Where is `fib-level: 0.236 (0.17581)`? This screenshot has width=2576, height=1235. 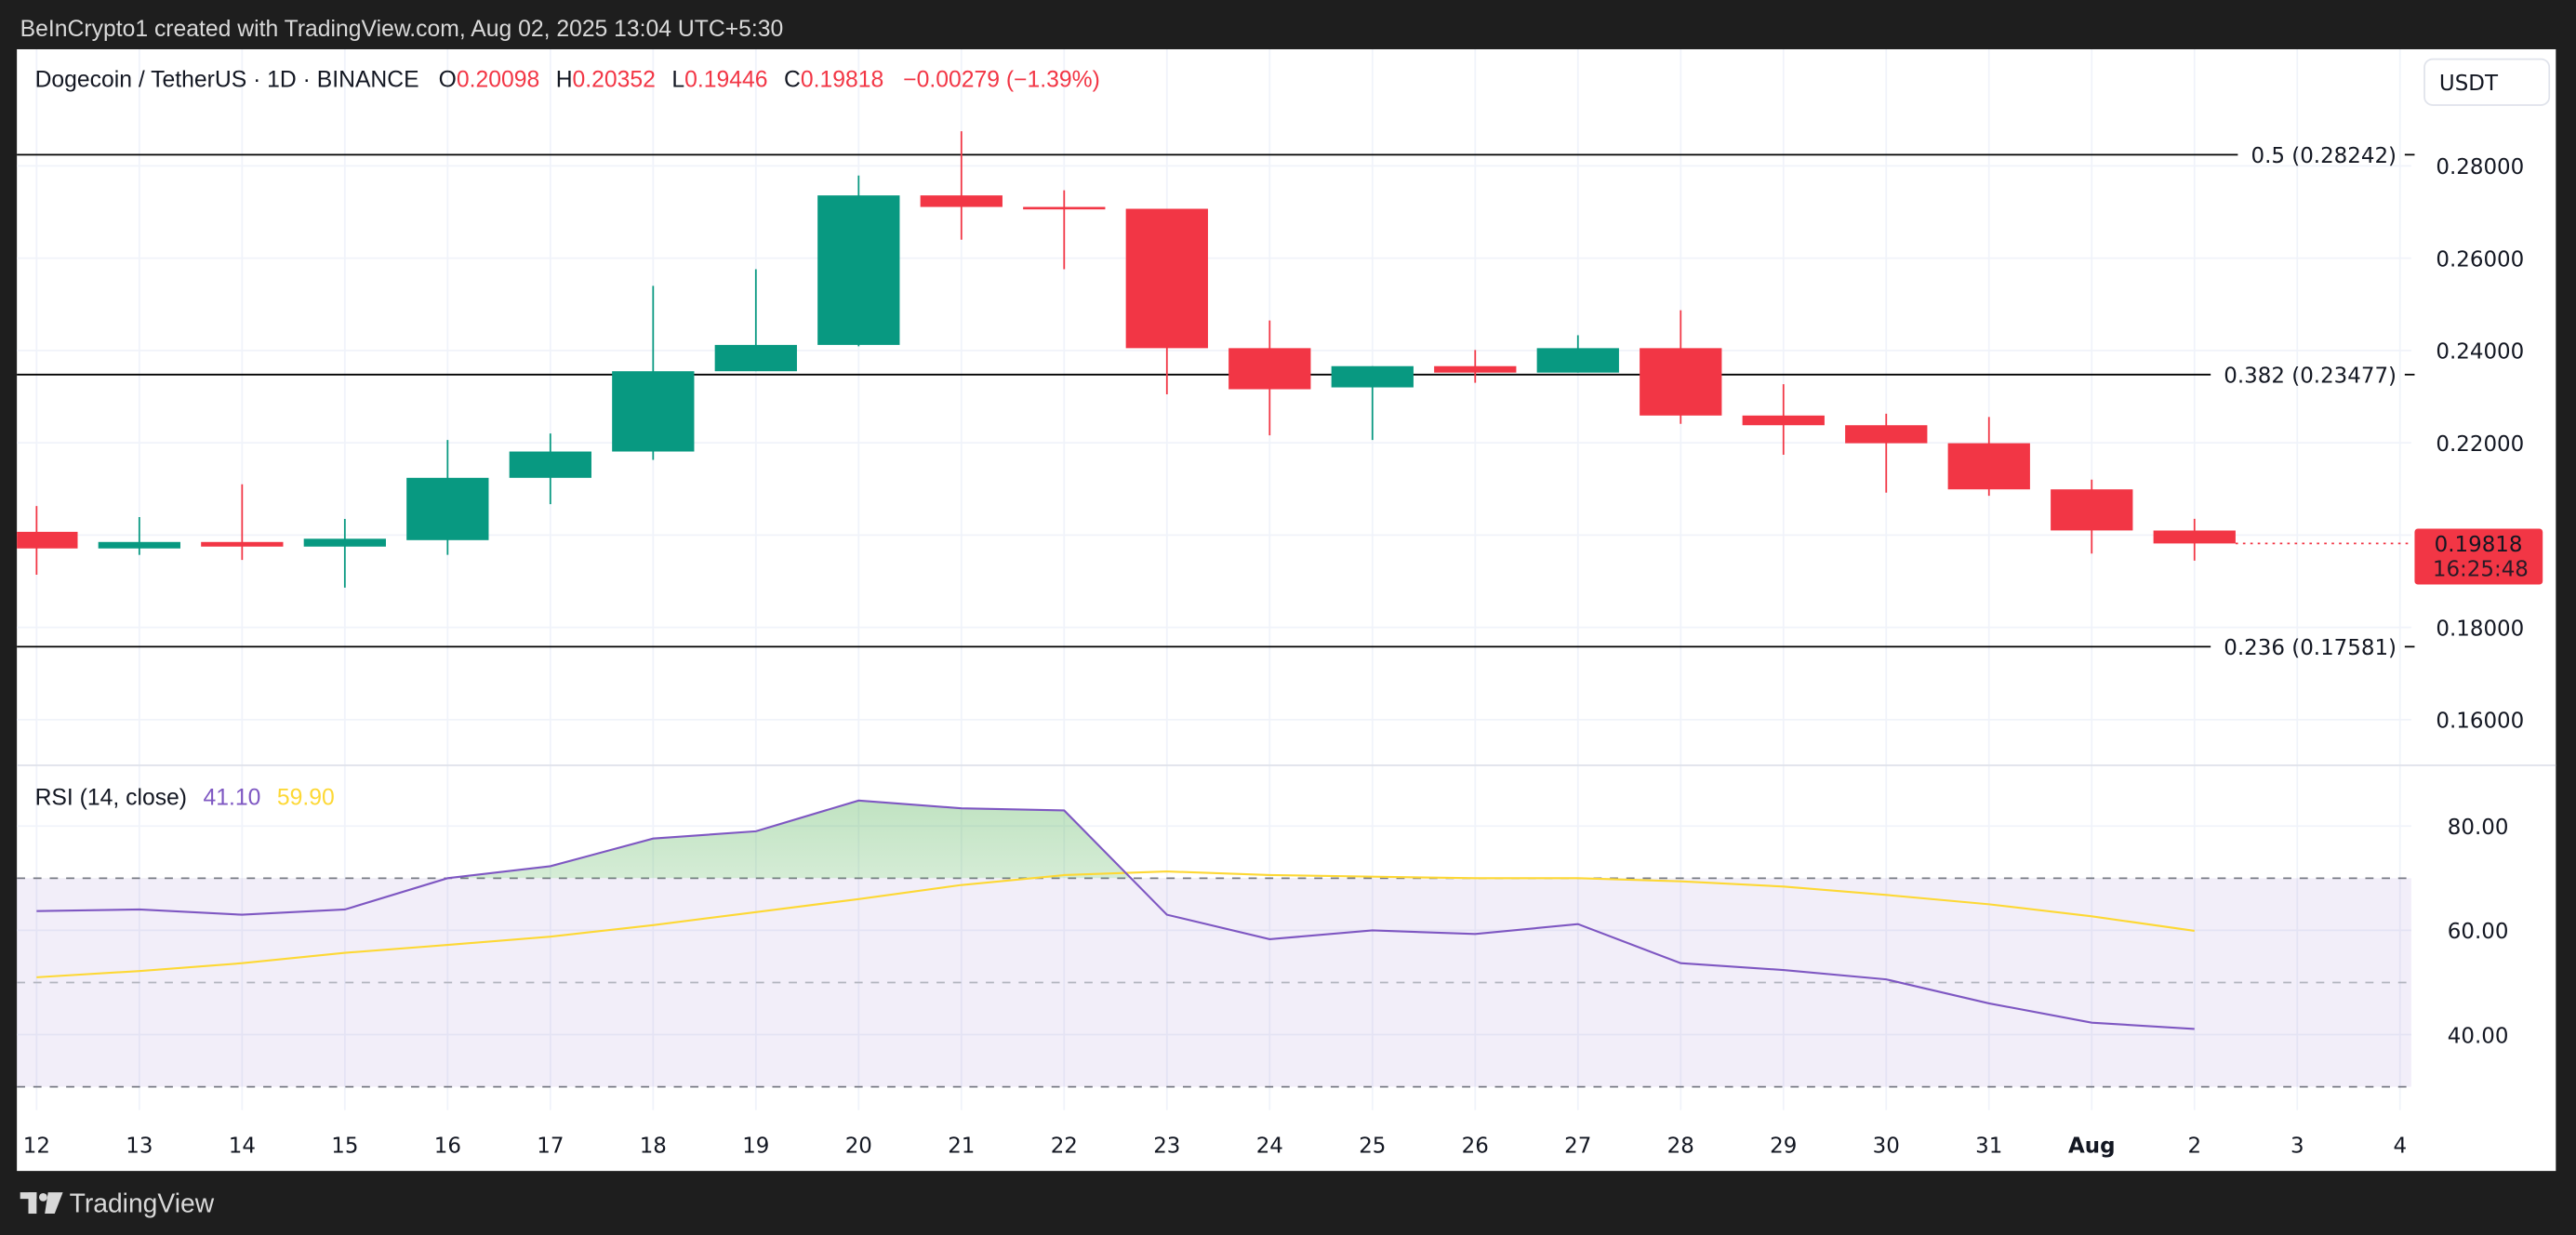 fib-level: 0.236 (0.17581) is located at coordinates (1216, 648).